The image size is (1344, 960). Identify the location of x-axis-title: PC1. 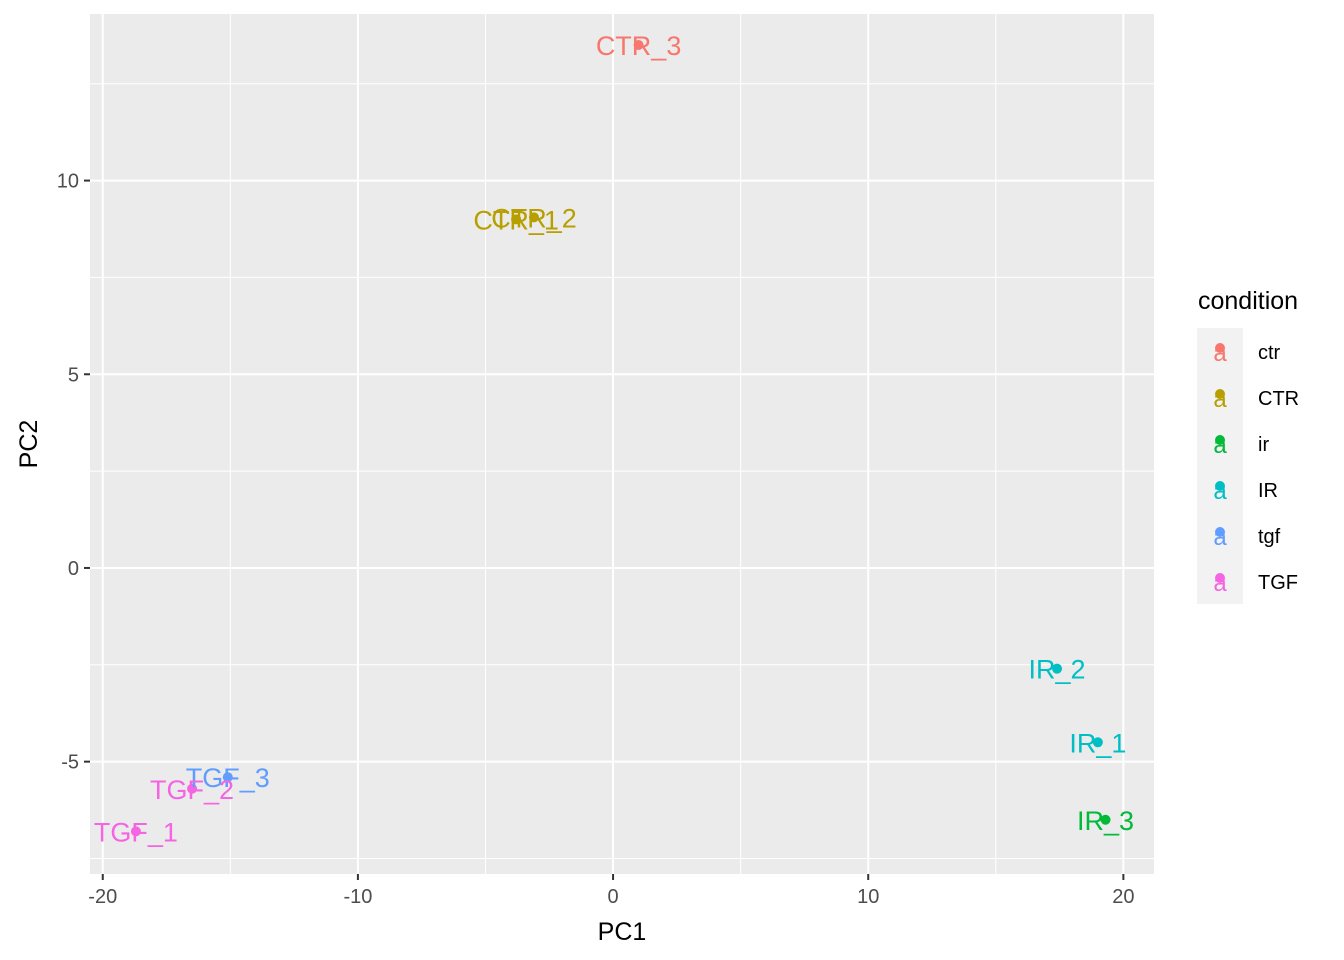
(622, 932).